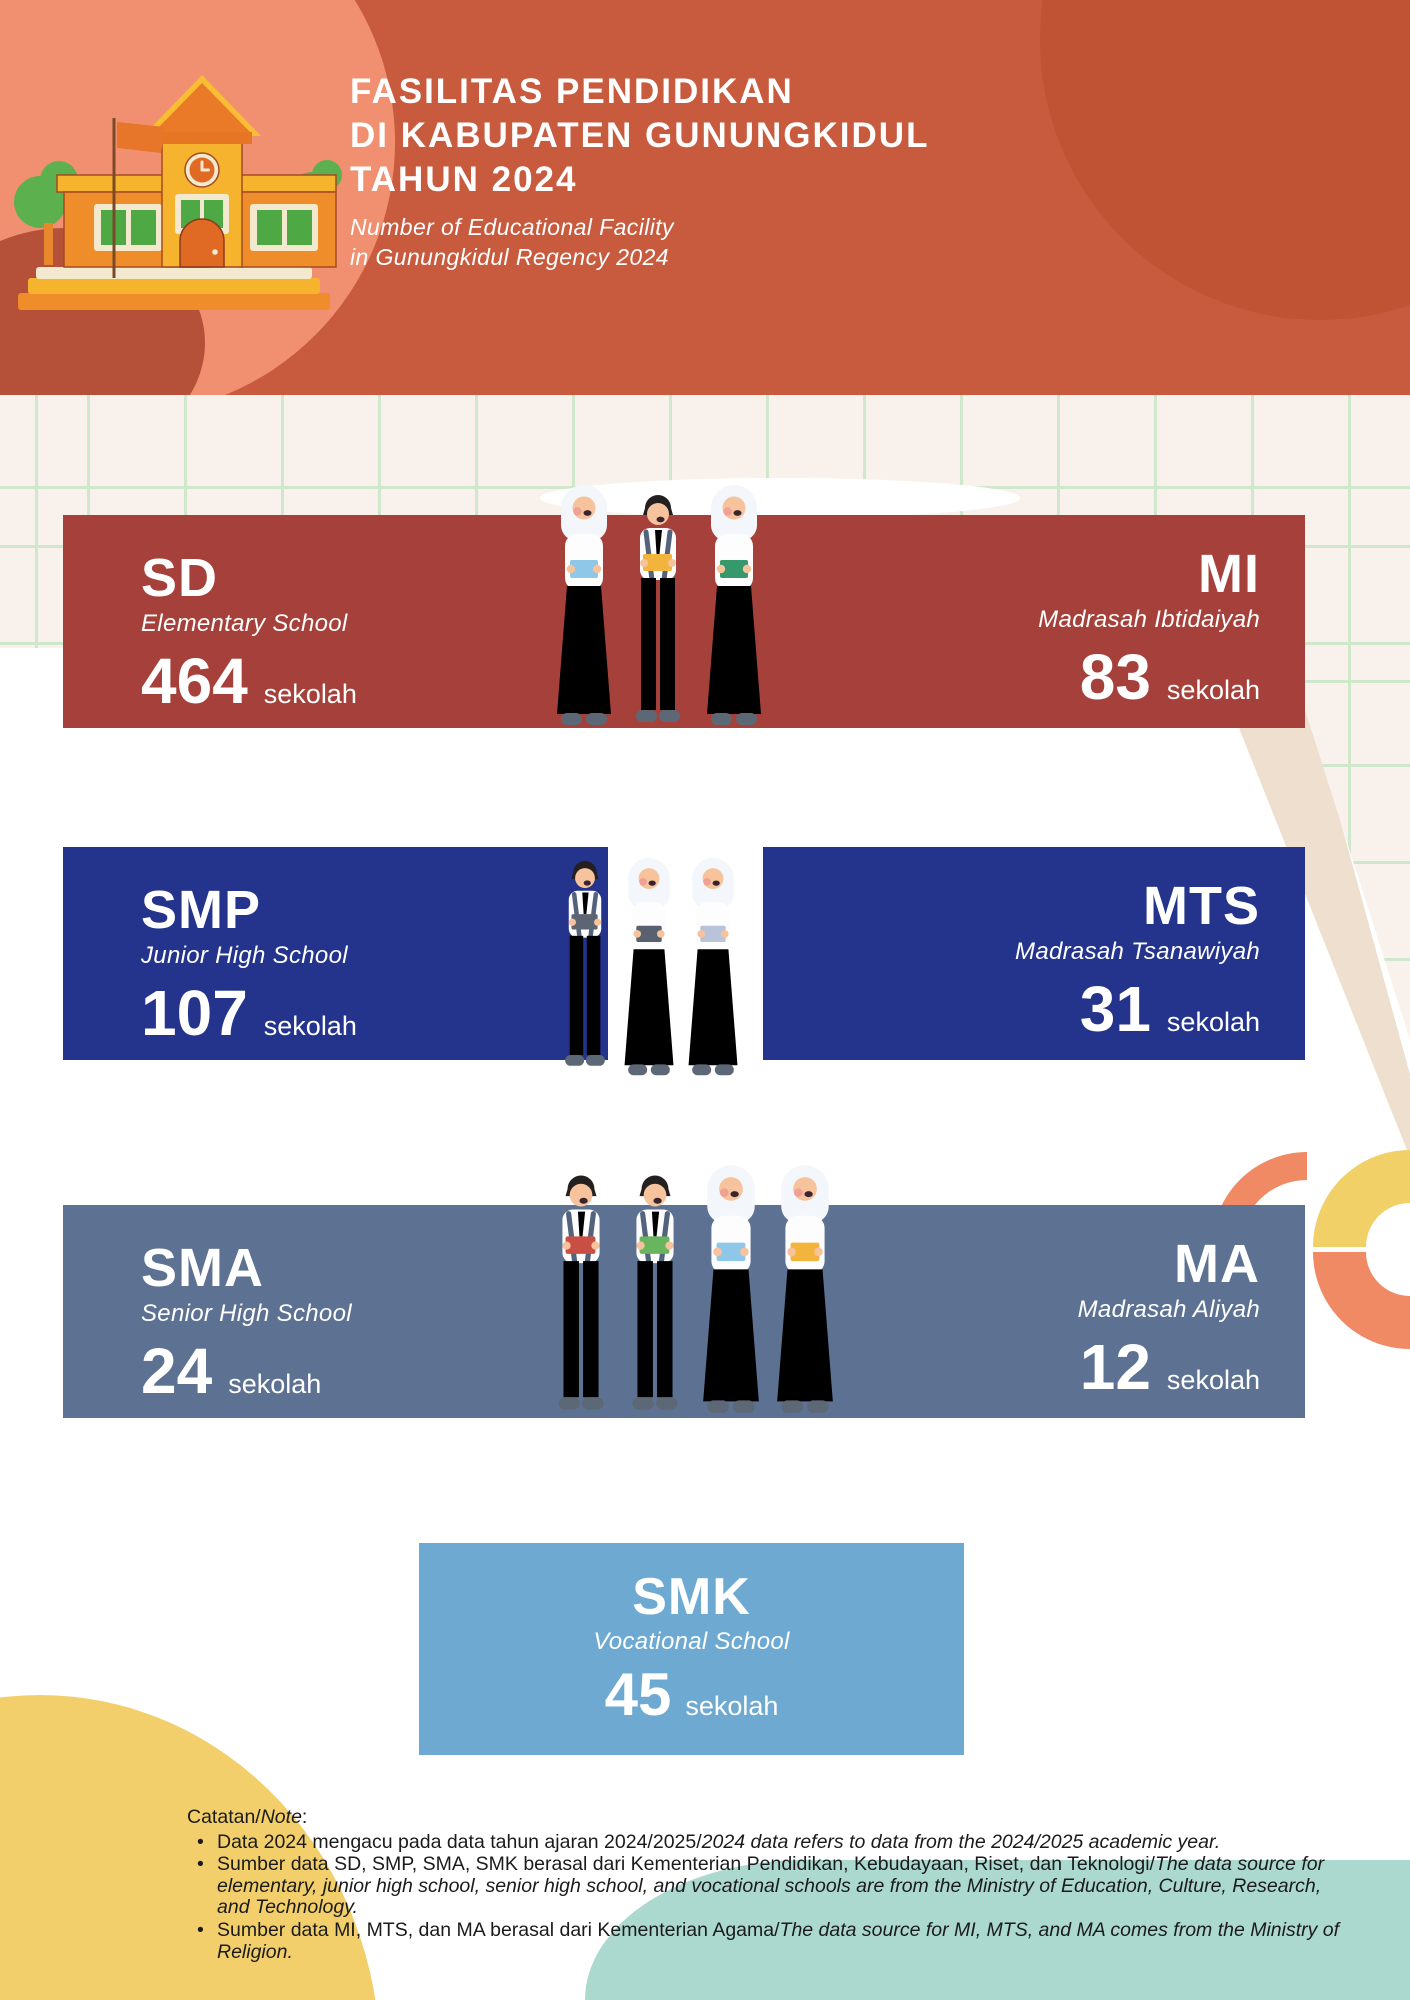 Image resolution: width=1410 pixels, height=2000 pixels. Describe the element at coordinates (275, 1384) in the screenshot. I see `sma-unit: sekolah` at that location.